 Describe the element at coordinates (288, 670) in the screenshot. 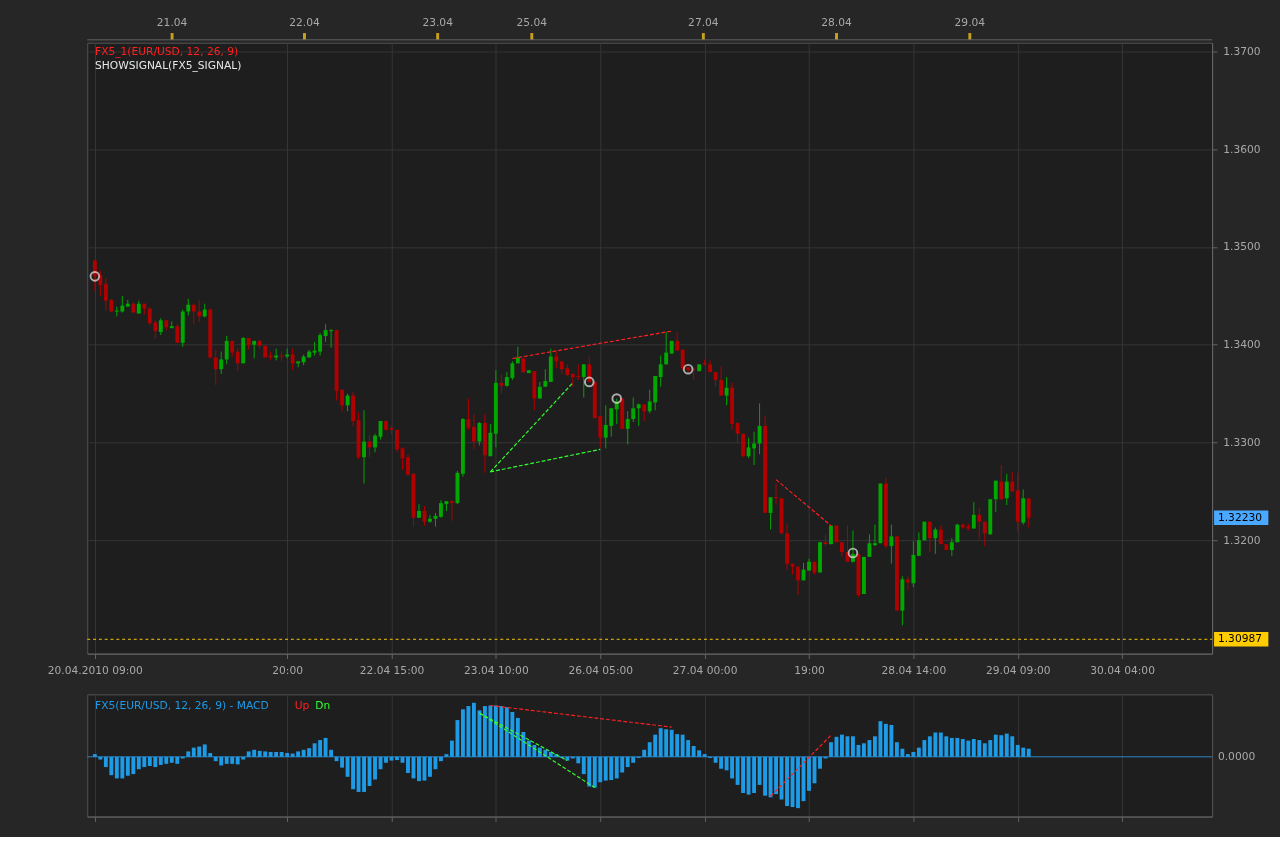

I see `x-tick-label: 20:00` at that location.